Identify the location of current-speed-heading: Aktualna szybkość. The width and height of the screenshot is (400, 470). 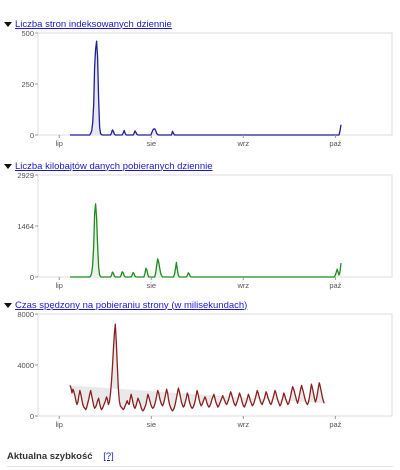
(50, 456).